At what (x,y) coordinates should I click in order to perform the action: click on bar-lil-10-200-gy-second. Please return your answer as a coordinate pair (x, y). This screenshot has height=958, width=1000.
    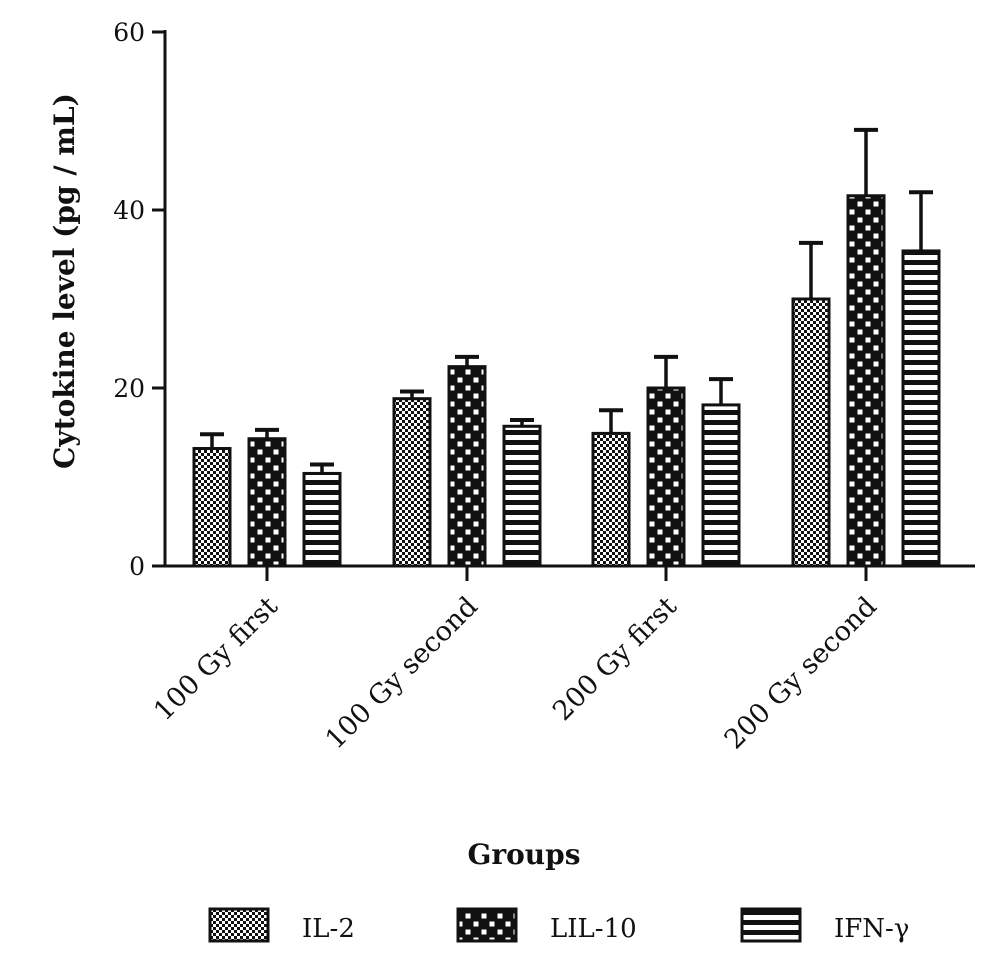
    Looking at the image, I should click on (866, 381).